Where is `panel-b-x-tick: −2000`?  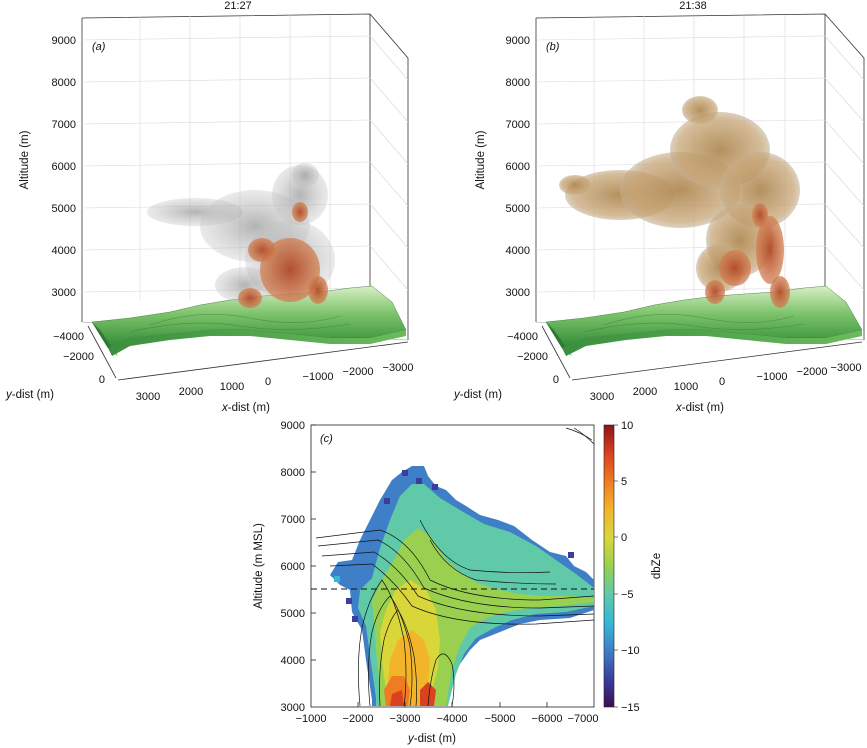
panel-b-x-tick: −2000 is located at coordinates (812, 372).